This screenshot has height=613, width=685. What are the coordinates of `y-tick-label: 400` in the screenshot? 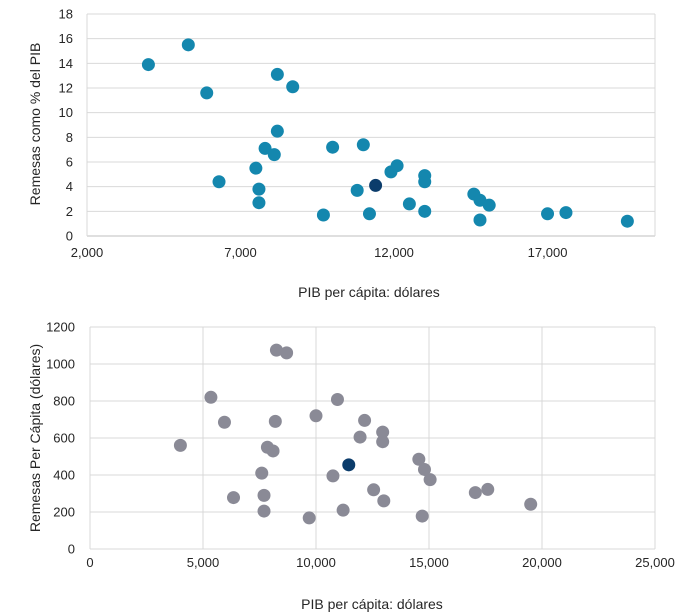 It's located at (64, 475).